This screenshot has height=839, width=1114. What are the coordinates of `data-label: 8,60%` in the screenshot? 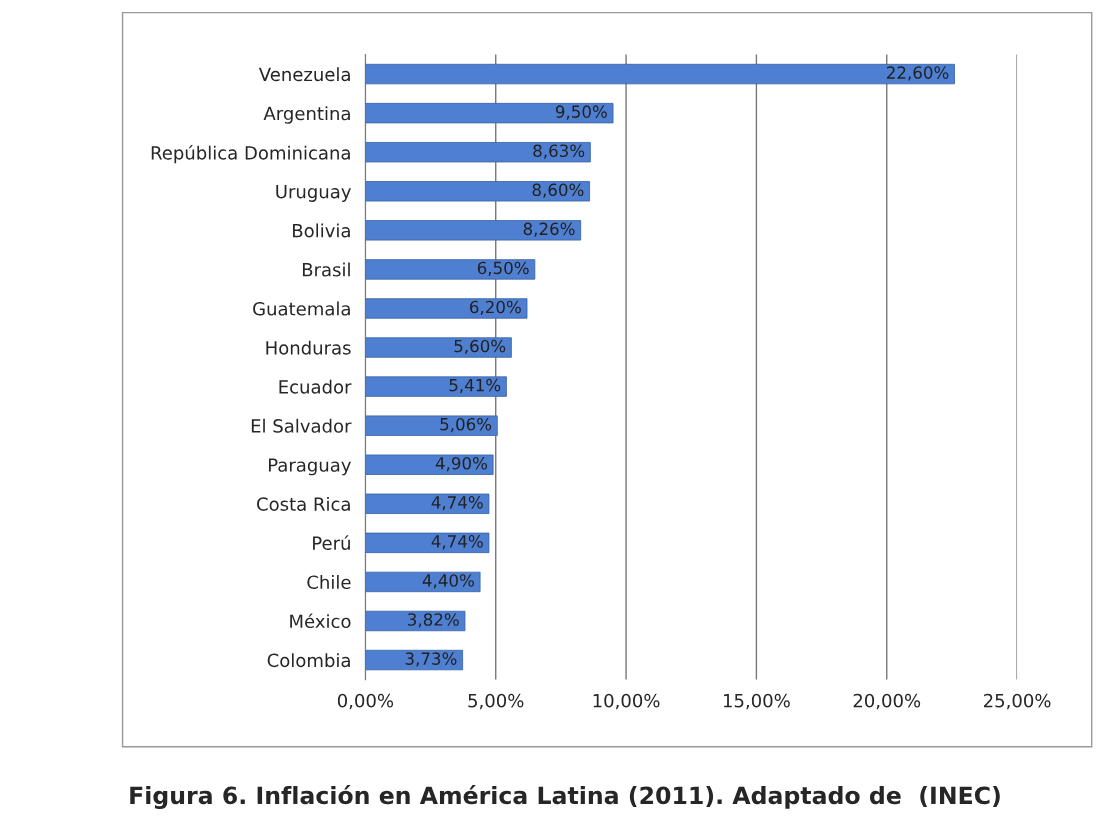 It's located at (558, 190).